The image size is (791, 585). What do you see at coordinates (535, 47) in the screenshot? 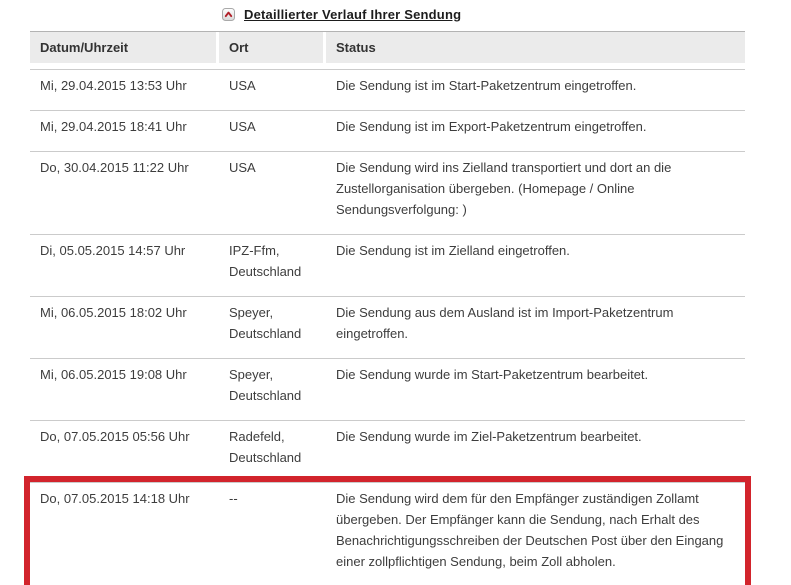
I see `column-header-status: Status` at bounding box center [535, 47].